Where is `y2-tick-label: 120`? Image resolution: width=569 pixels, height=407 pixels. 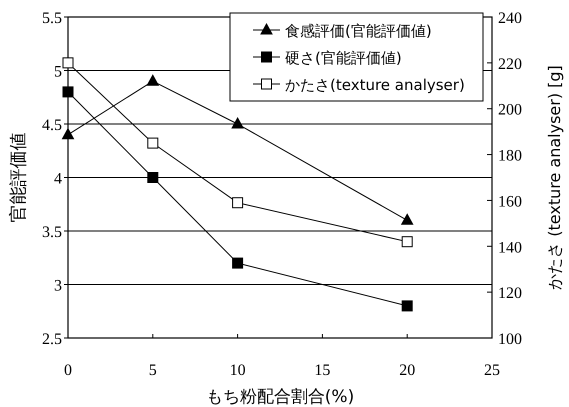 y2-tick-label: 120 is located at coordinates (510, 293).